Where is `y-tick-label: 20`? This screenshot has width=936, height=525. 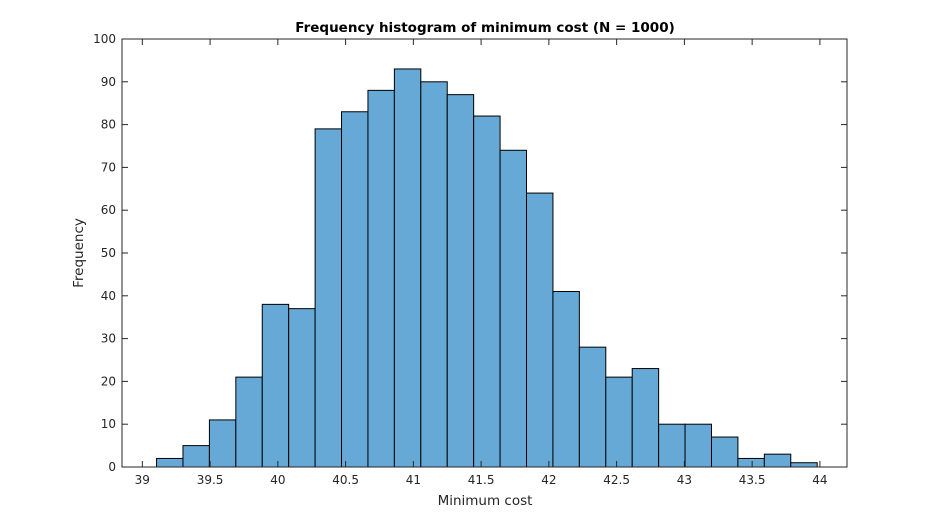
y-tick-label: 20 is located at coordinates (108, 381).